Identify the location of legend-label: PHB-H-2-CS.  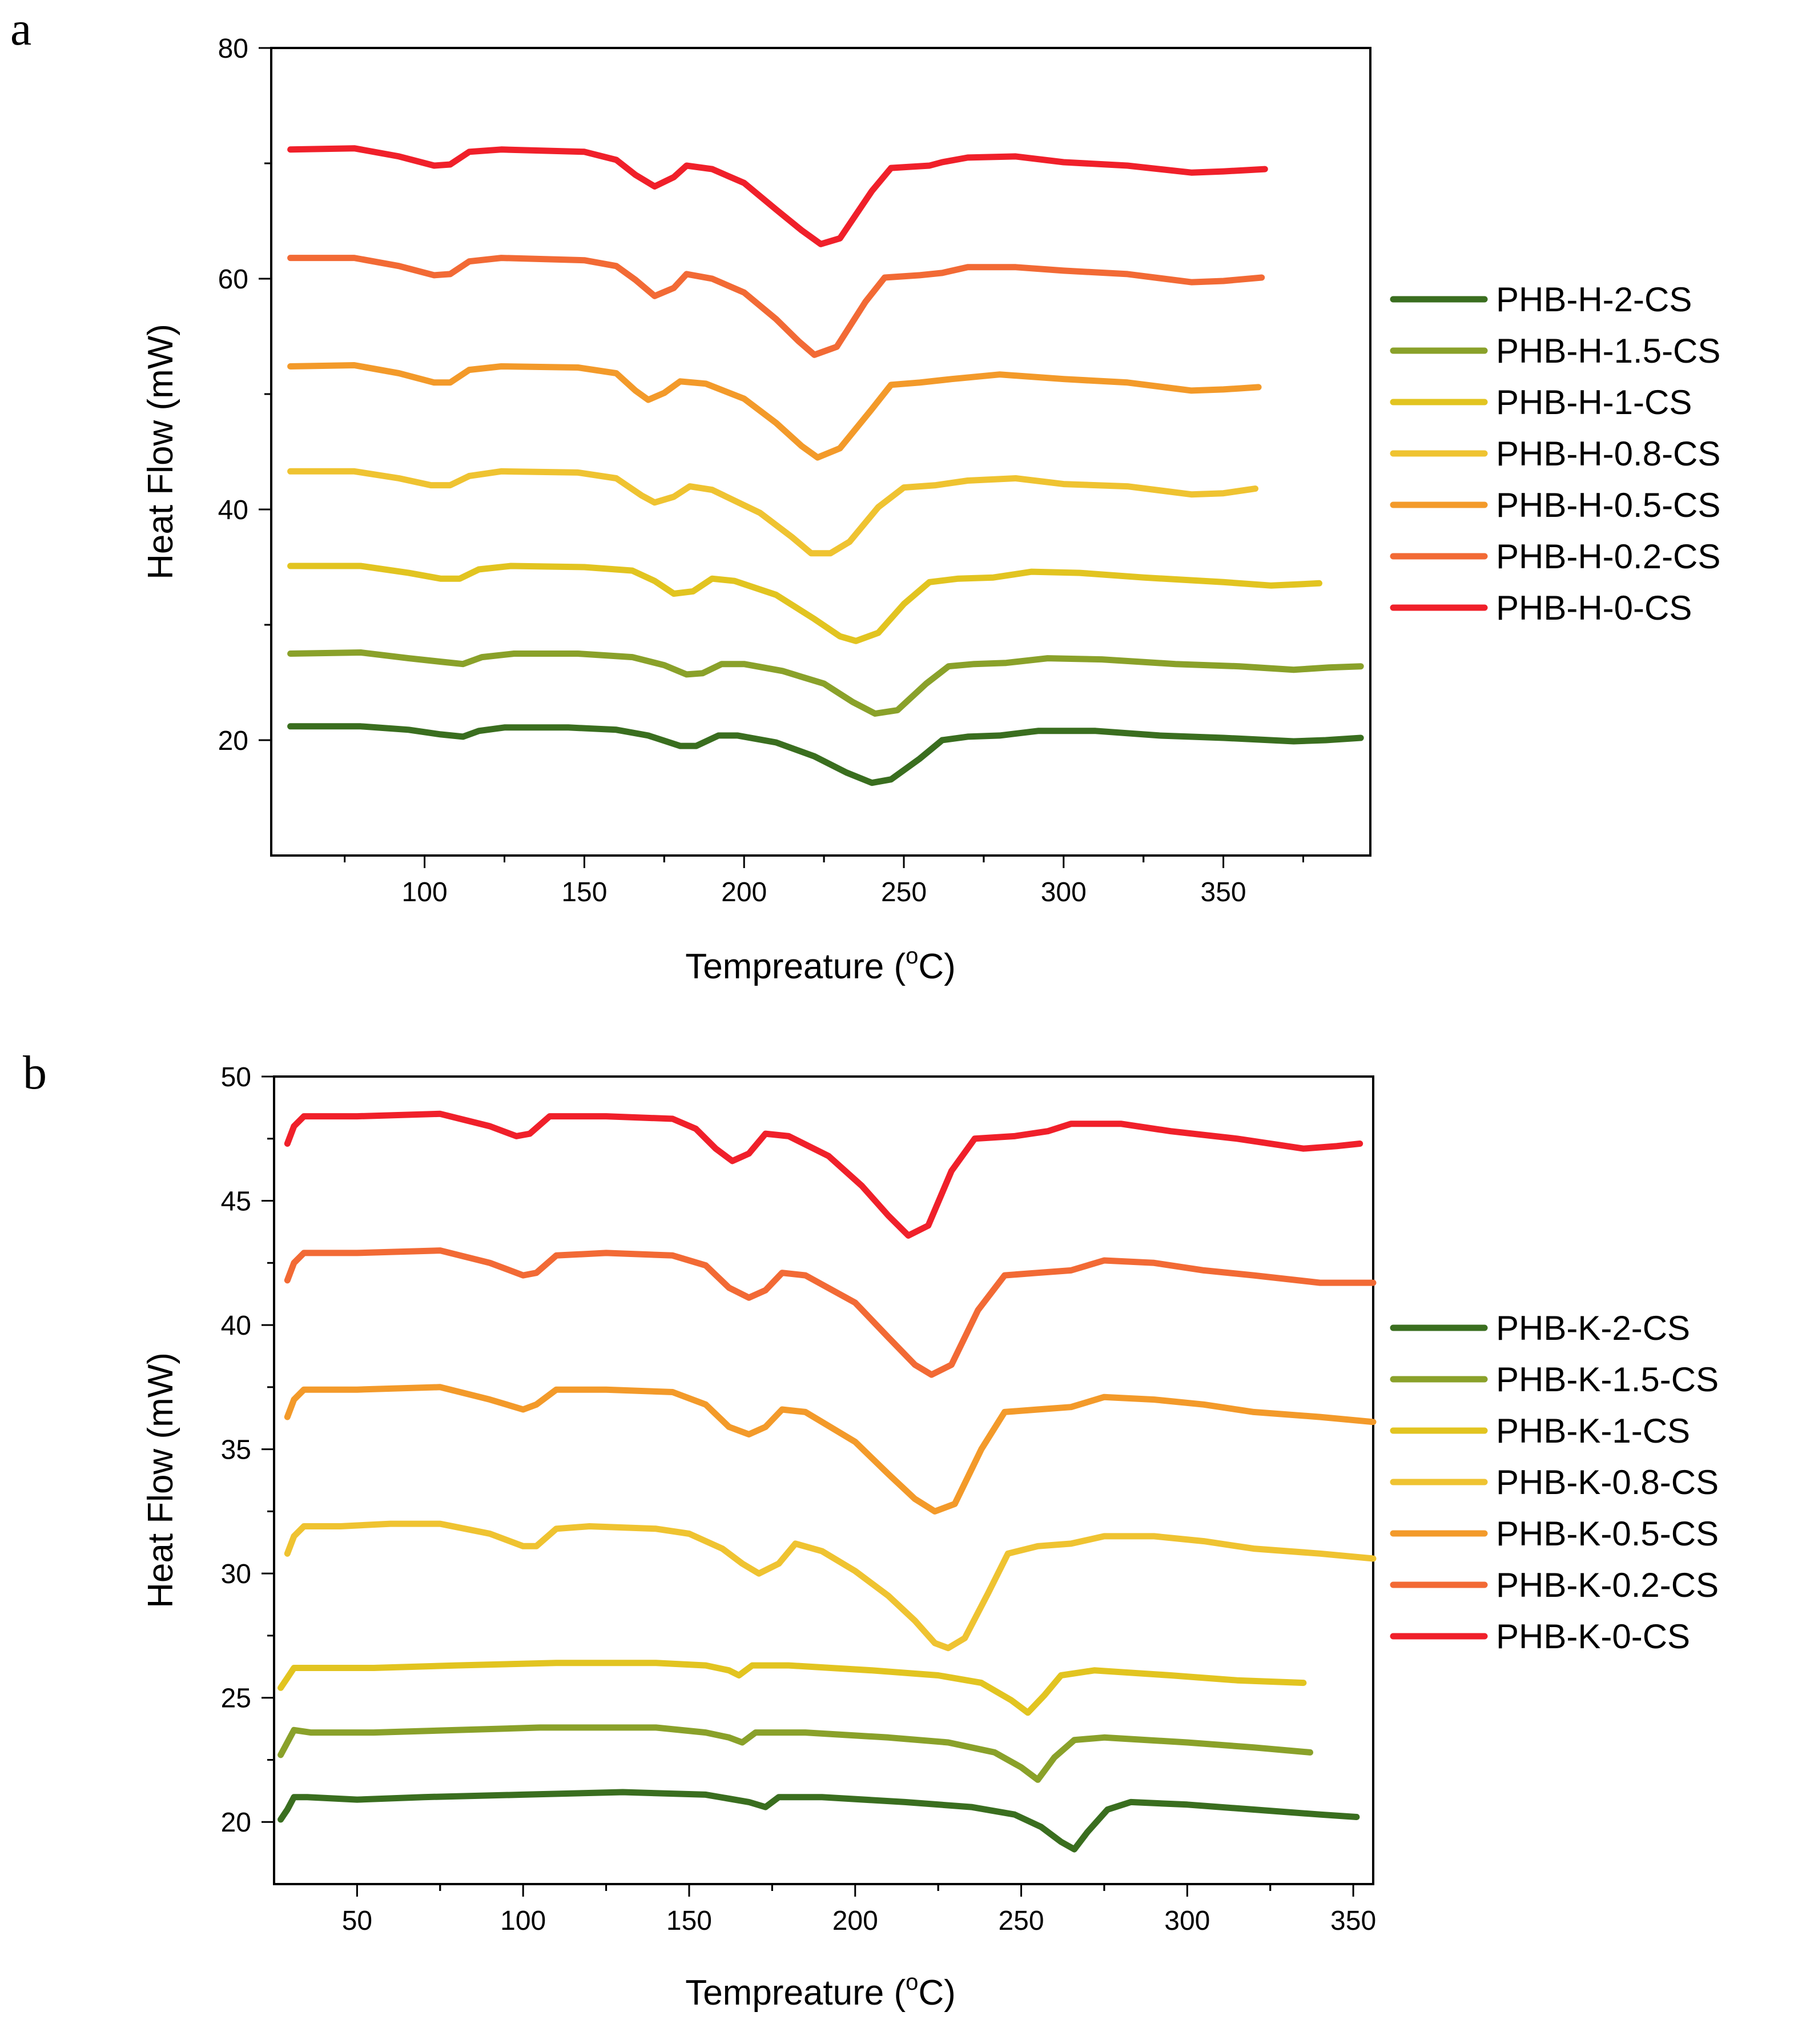
(1594, 299).